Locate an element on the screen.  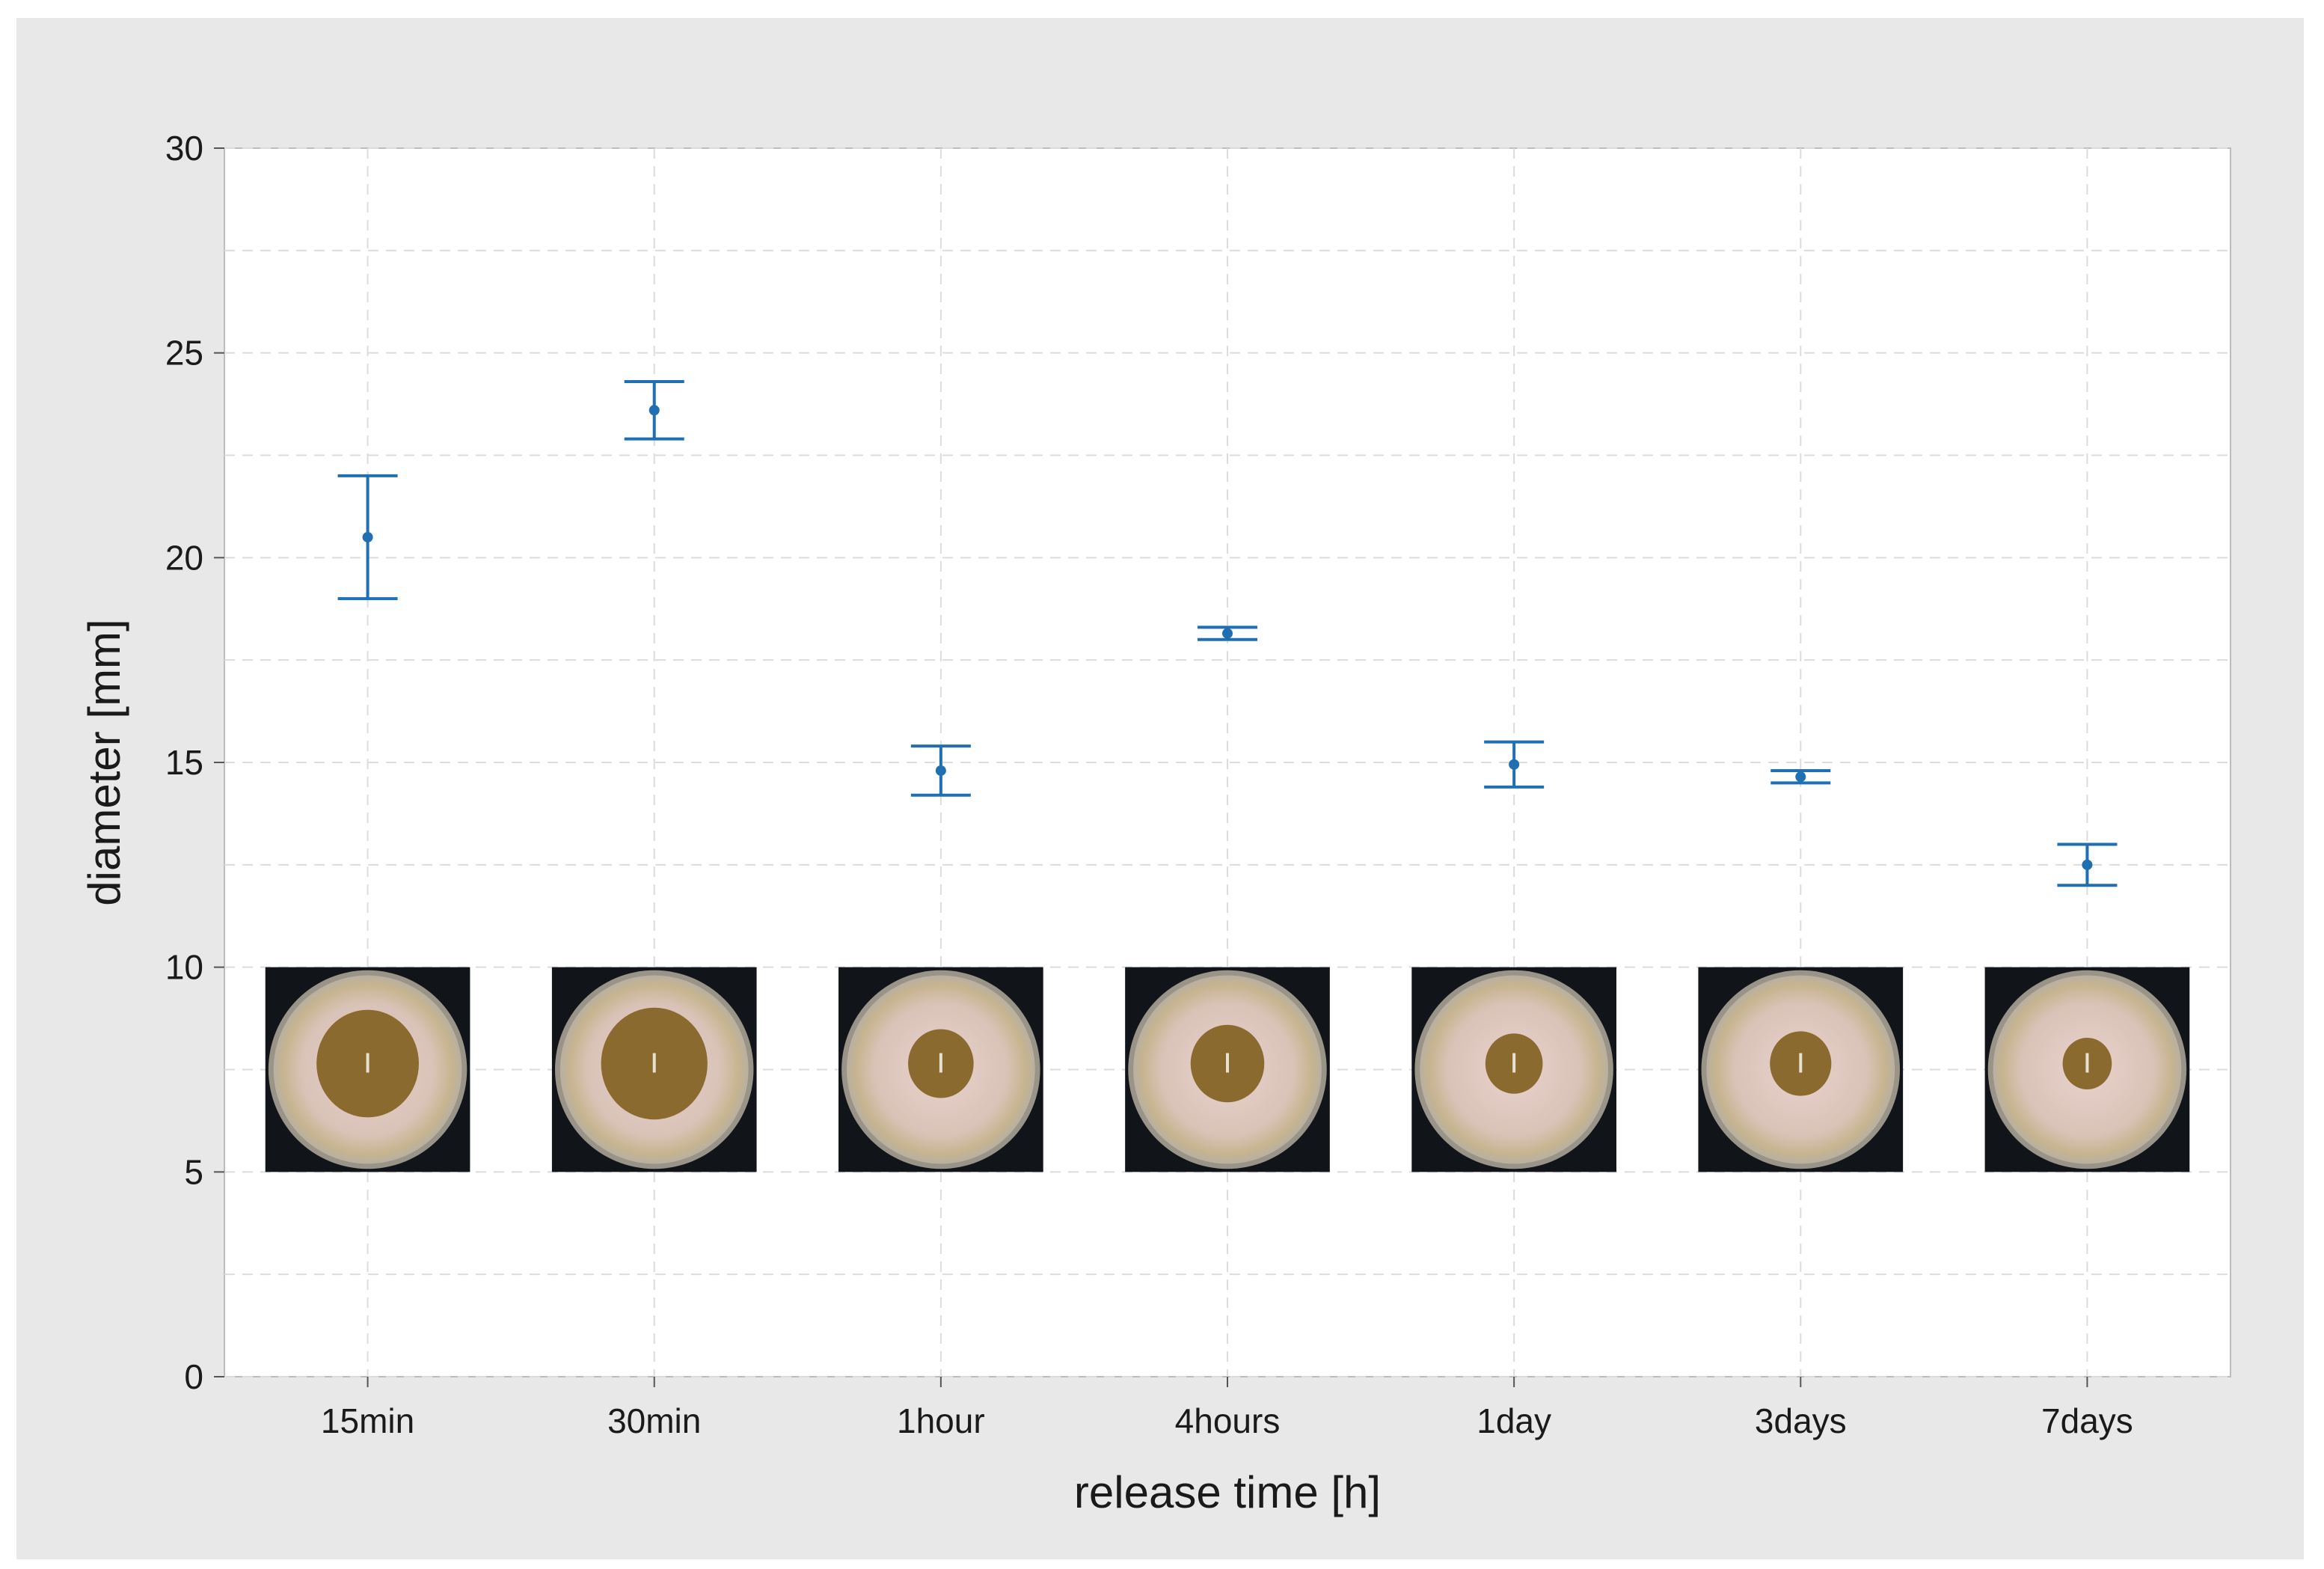
y-tick-label: 15 is located at coordinates (184, 762).